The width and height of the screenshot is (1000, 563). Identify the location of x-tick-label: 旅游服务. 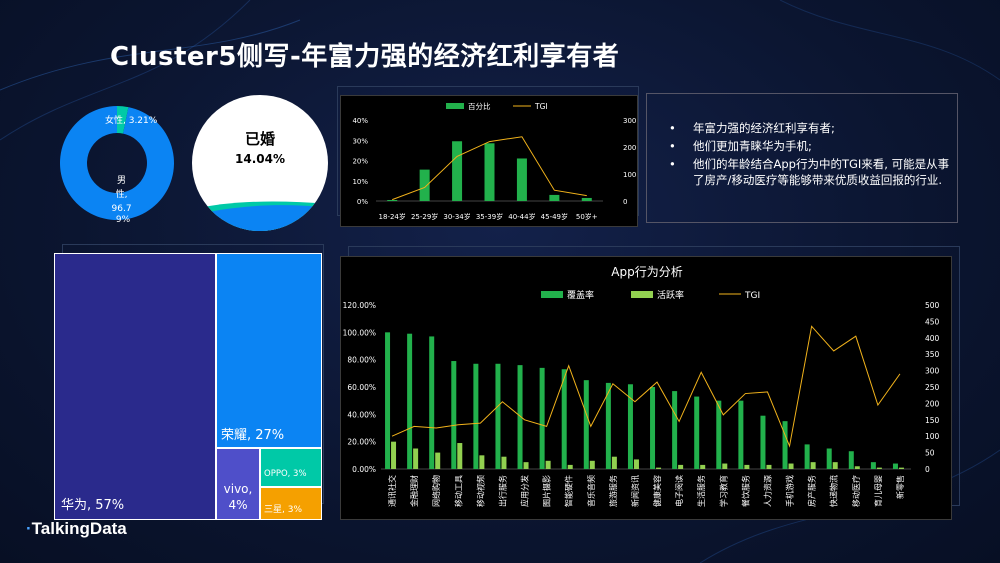
(613, 491).